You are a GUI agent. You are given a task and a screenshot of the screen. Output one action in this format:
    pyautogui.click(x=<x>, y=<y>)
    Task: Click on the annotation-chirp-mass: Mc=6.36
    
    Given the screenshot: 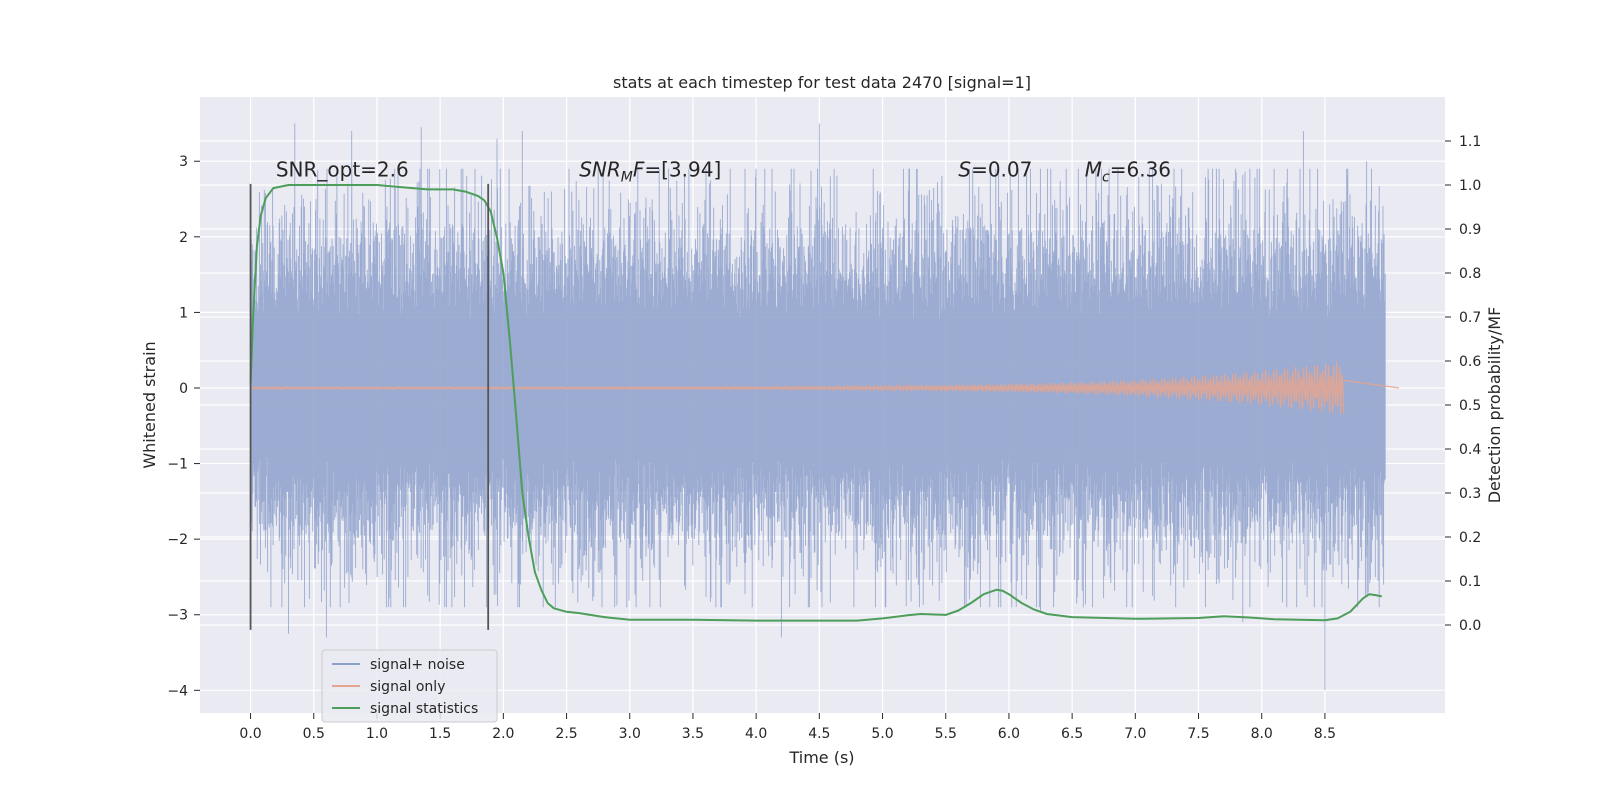 What is the action you would take?
    pyautogui.click(x=1128, y=171)
    